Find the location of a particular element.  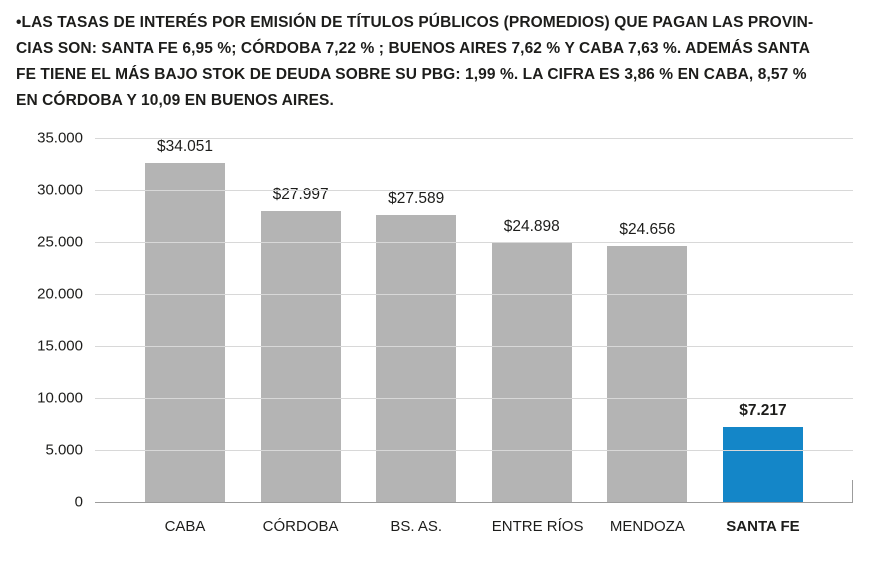

bar-column: $24.898 is located at coordinates (531, 320).